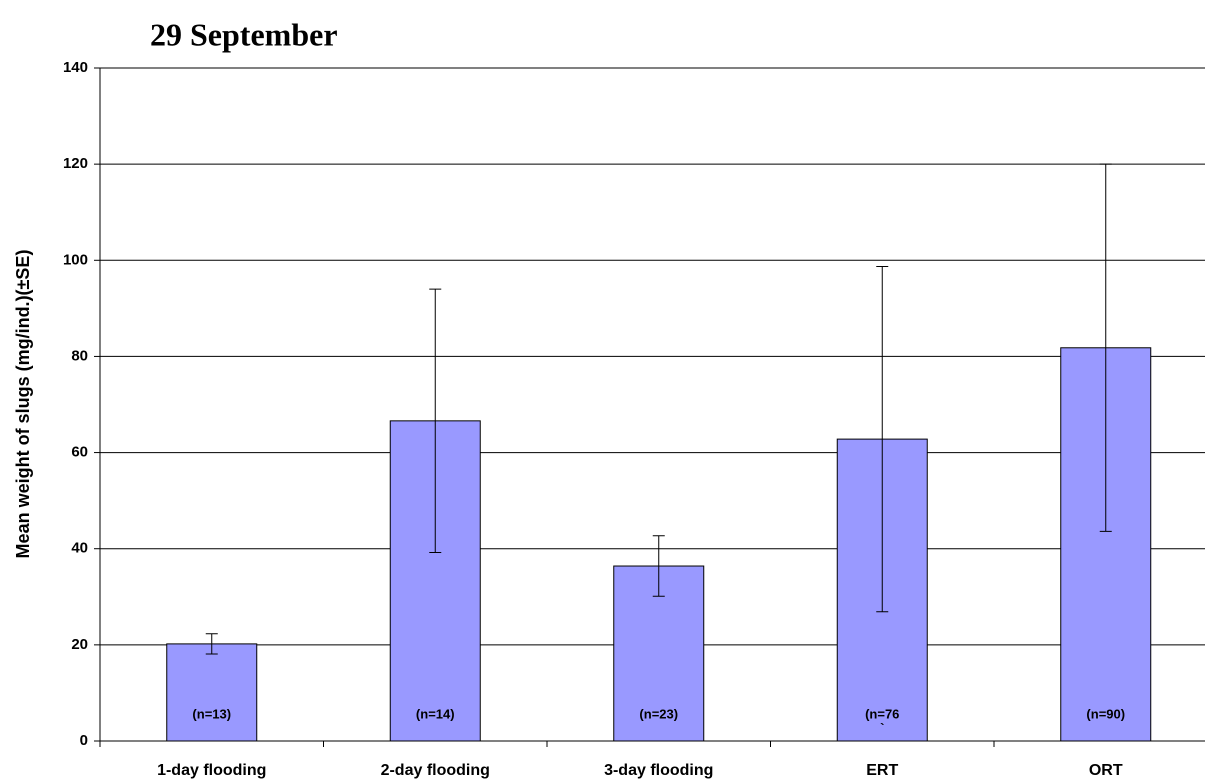  What do you see at coordinates (882, 770) in the screenshot?
I see `x-tick-label: ERT` at bounding box center [882, 770].